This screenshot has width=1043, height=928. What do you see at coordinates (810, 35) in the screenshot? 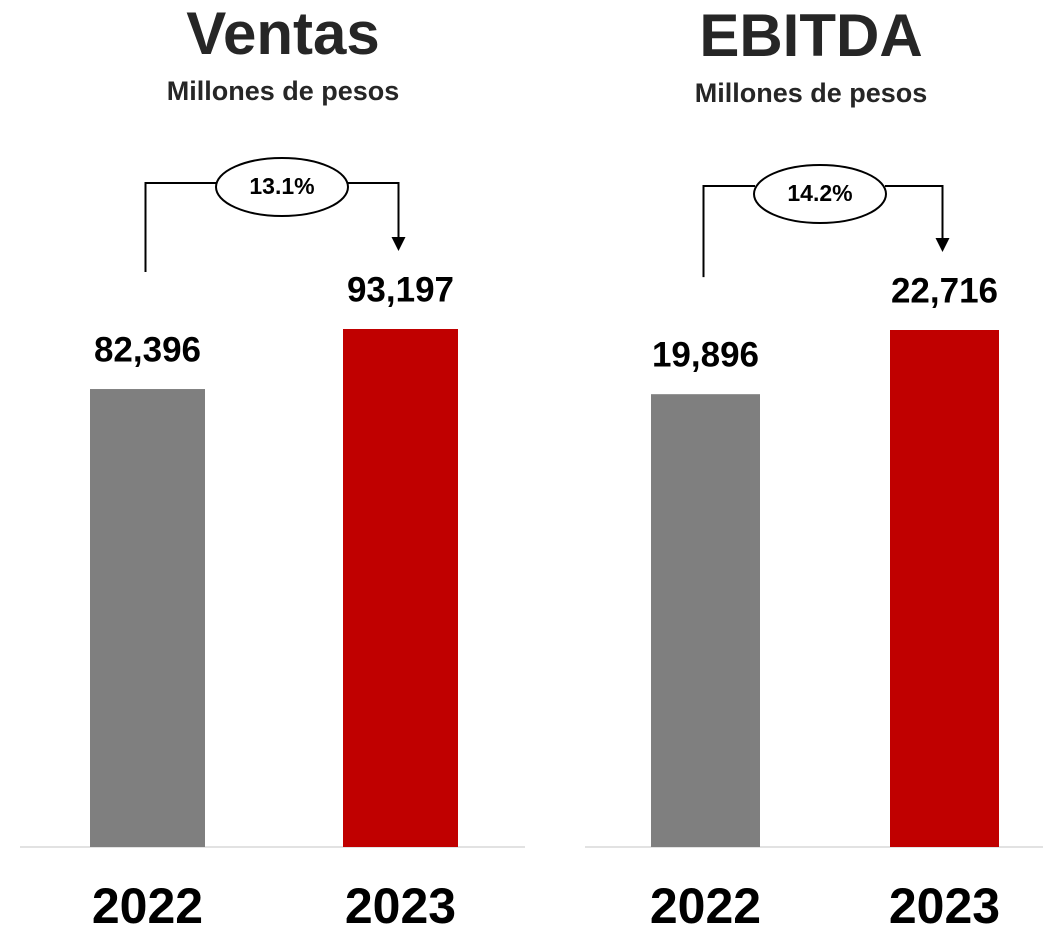
I see `chart-title: EBITDA` at bounding box center [810, 35].